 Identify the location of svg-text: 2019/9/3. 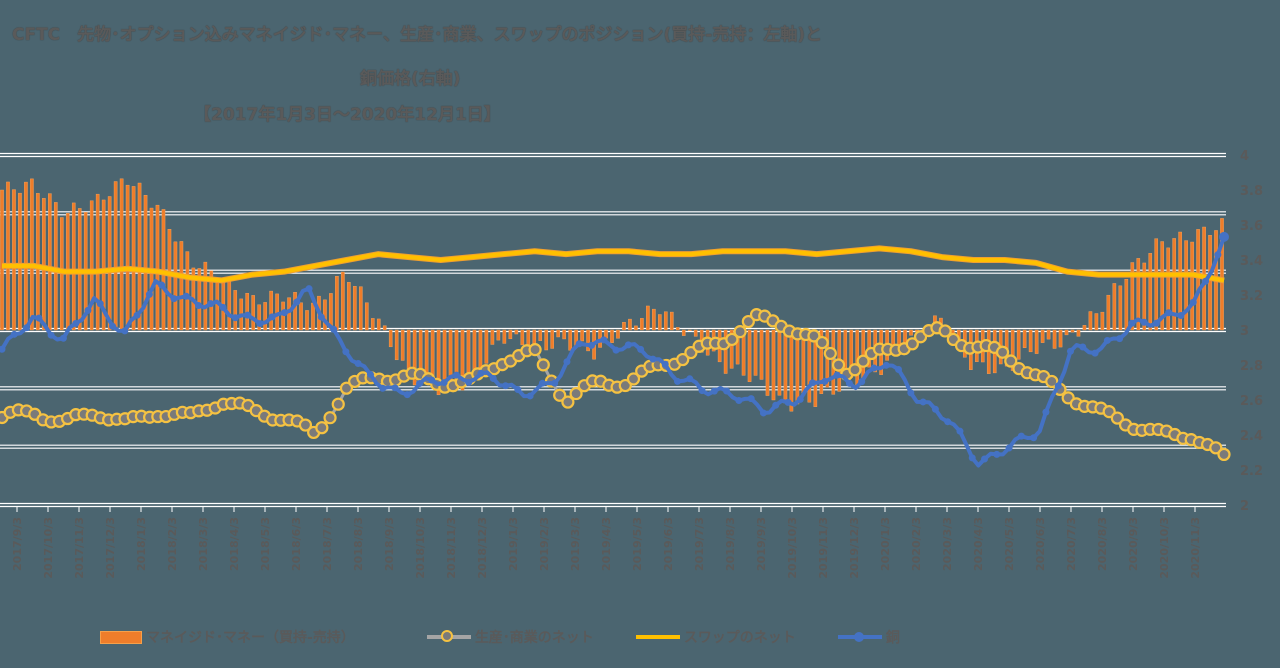
(761, 544).